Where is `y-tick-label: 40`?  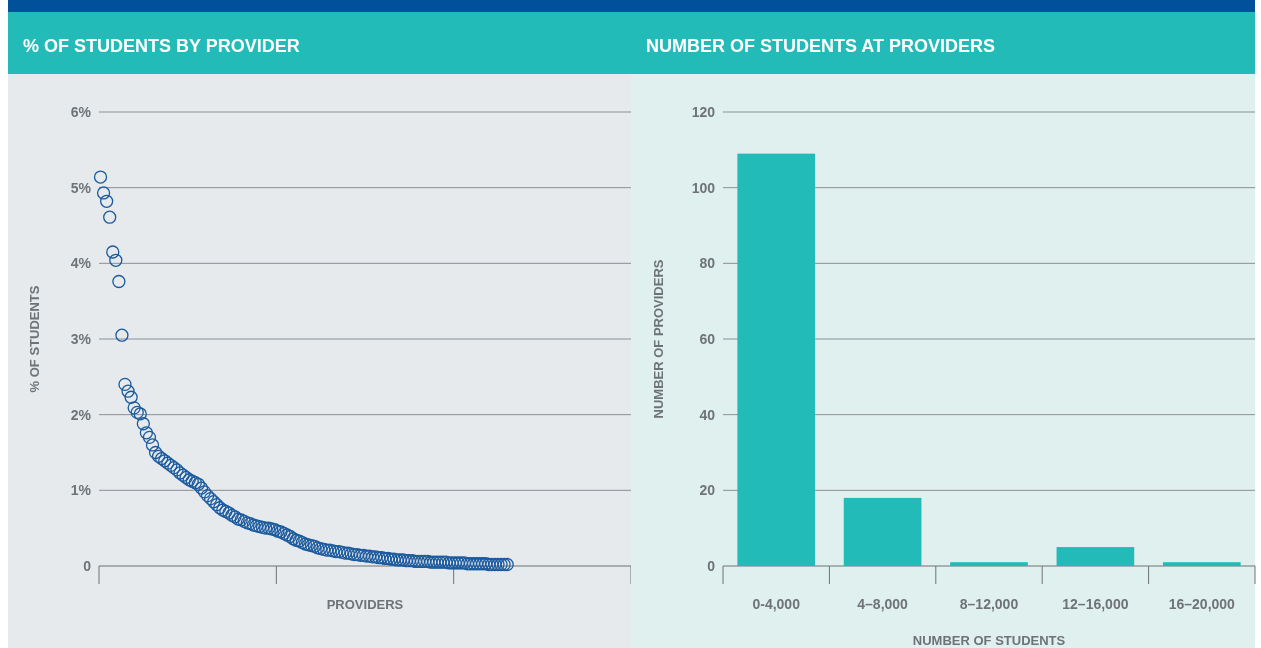
y-tick-label: 40 is located at coordinates (707, 414).